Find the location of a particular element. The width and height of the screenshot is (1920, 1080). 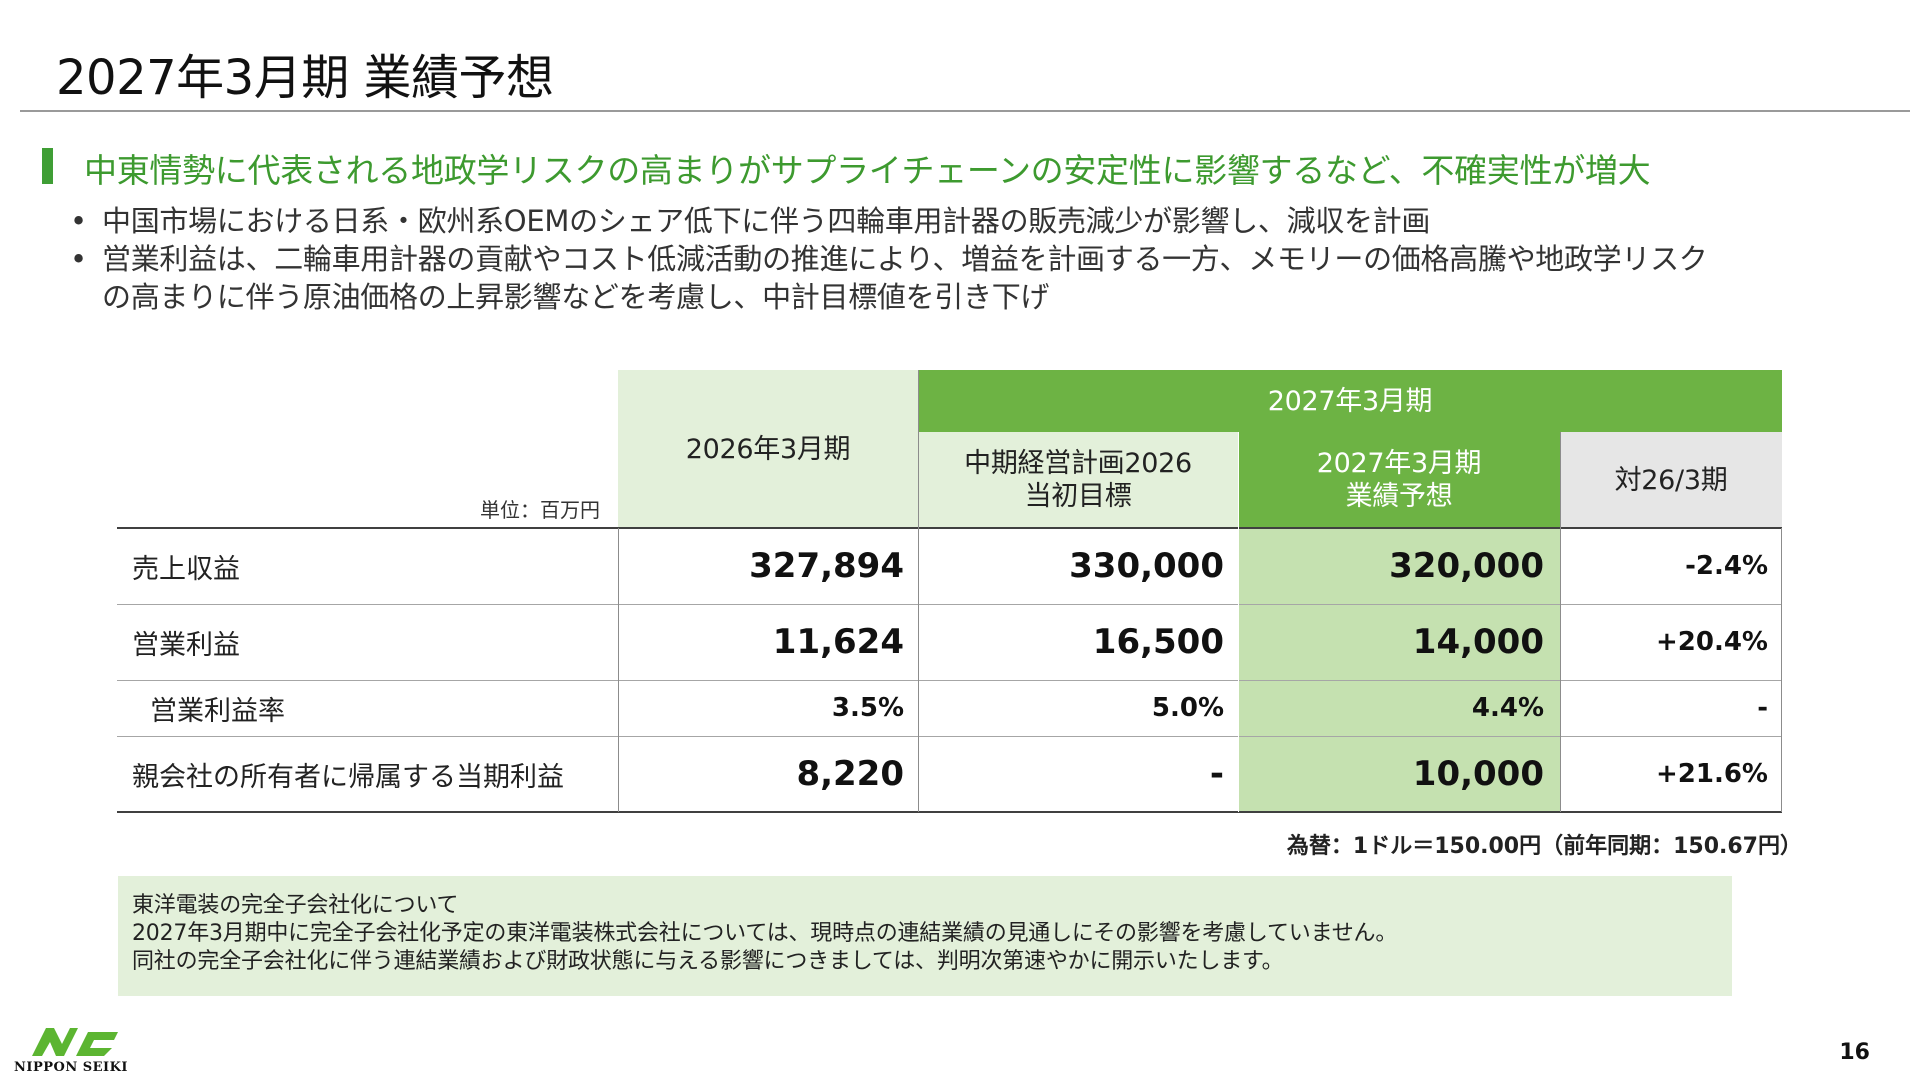

header-fy2026-label: 2026年3月期 is located at coordinates (768, 449).